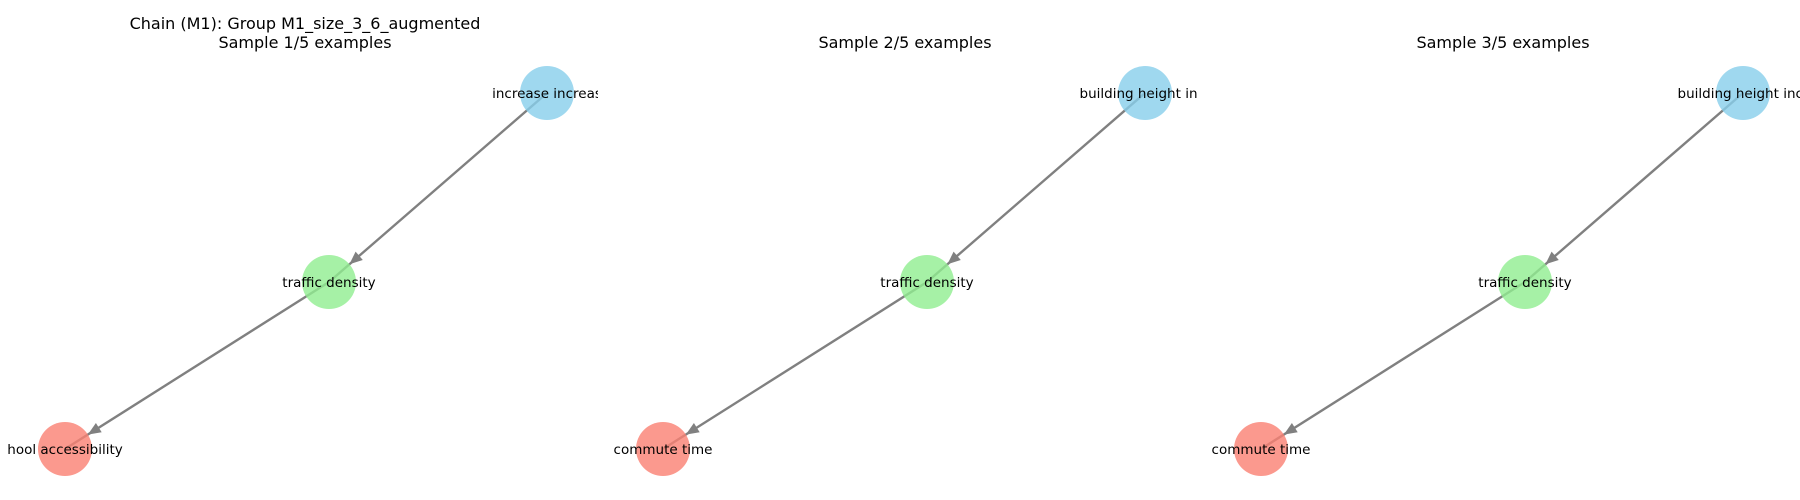 This screenshot has height=500, width=1800. I want to click on panel-title: Sample 1/5 examples, so click(304, 42).